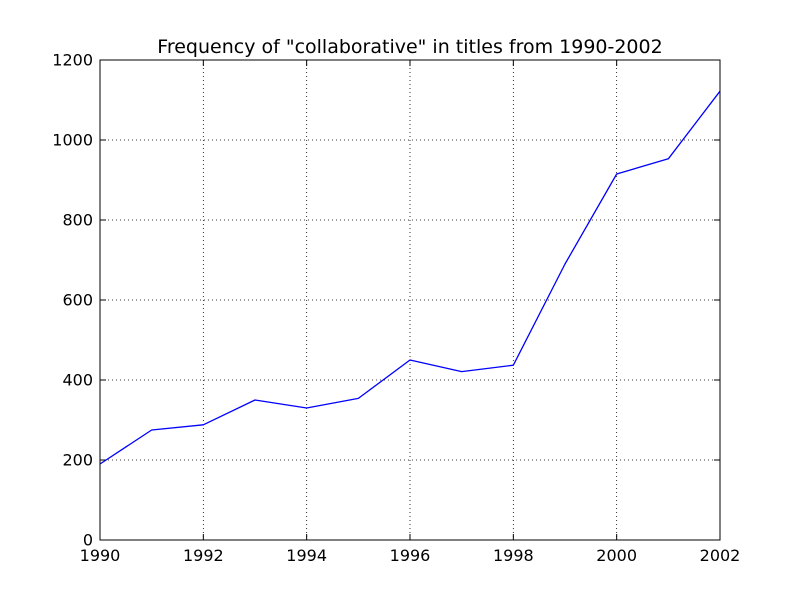 This screenshot has height=600, width=800. What do you see at coordinates (513, 555) in the screenshot?
I see `x-tick-label: 1998` at bounding box center [513, 555].